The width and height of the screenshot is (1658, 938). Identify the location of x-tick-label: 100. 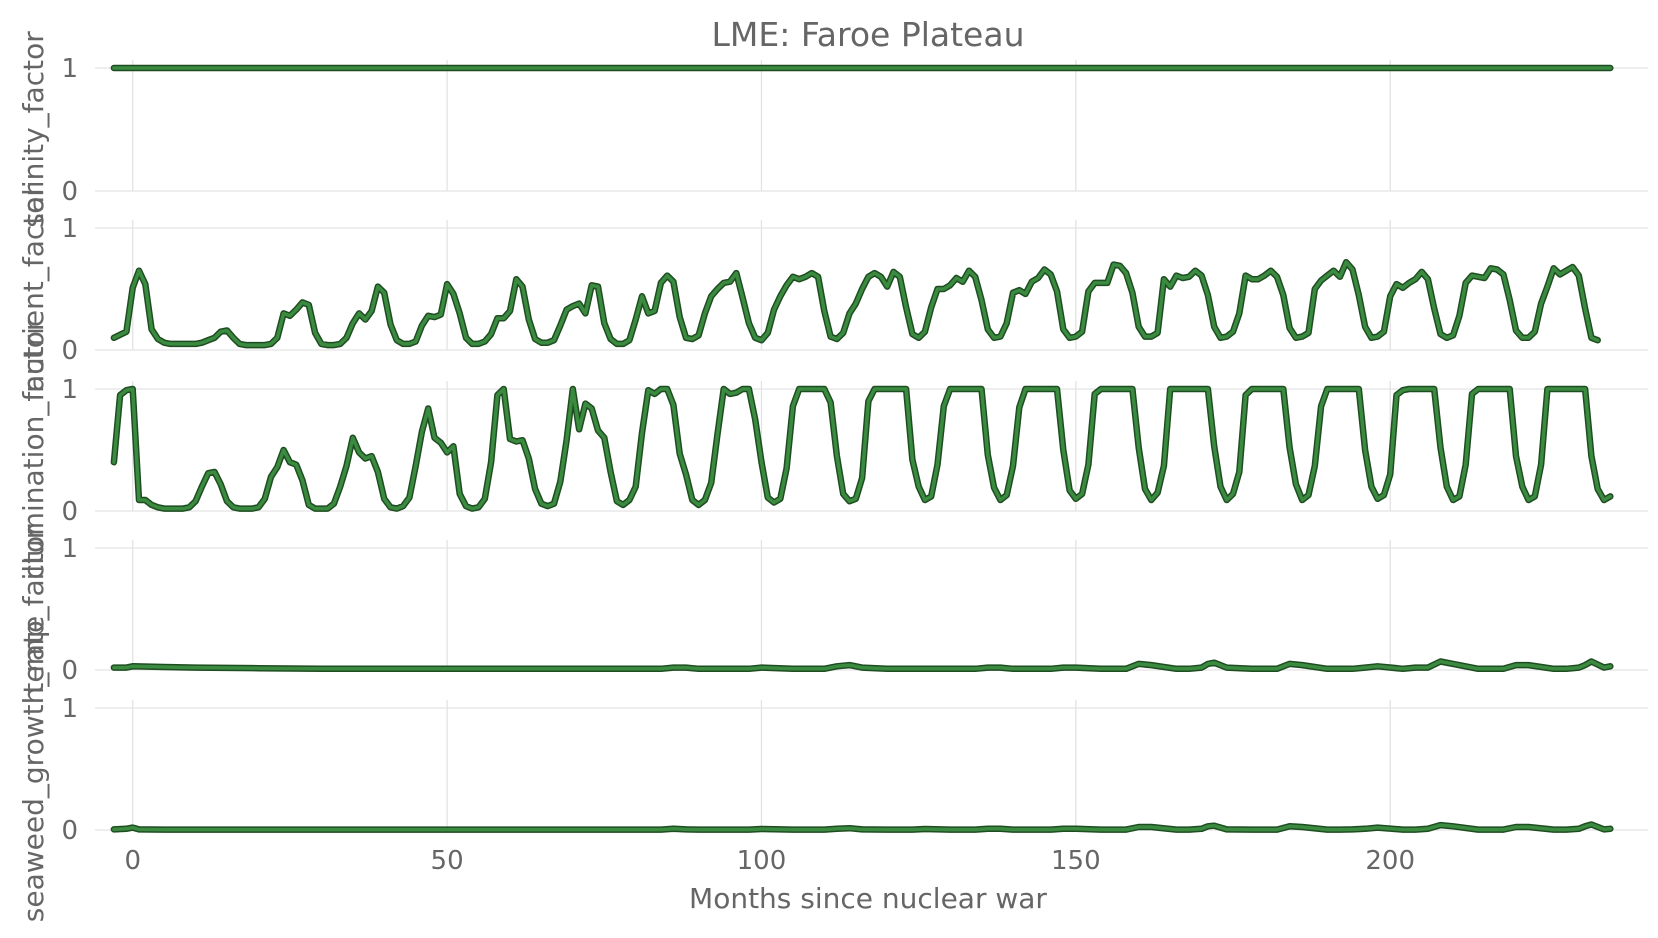
(762, 861).